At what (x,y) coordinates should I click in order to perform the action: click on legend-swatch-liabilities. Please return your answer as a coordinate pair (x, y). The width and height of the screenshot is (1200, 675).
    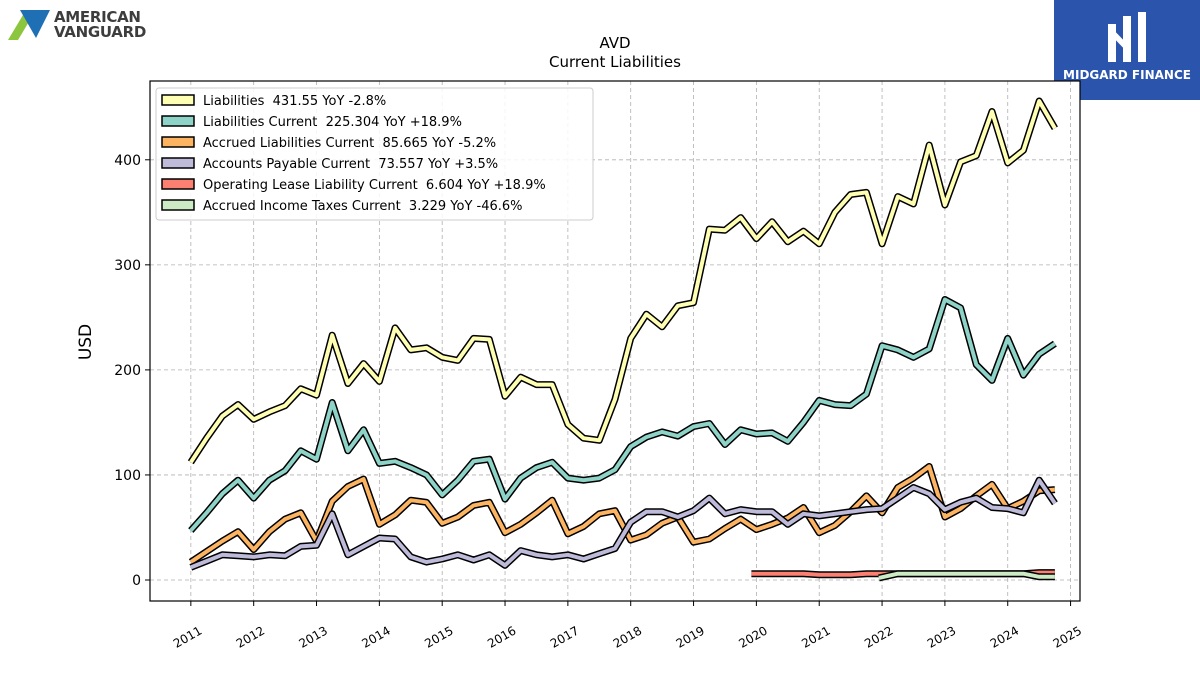
    Looking at the image, I should click on (178, 100).